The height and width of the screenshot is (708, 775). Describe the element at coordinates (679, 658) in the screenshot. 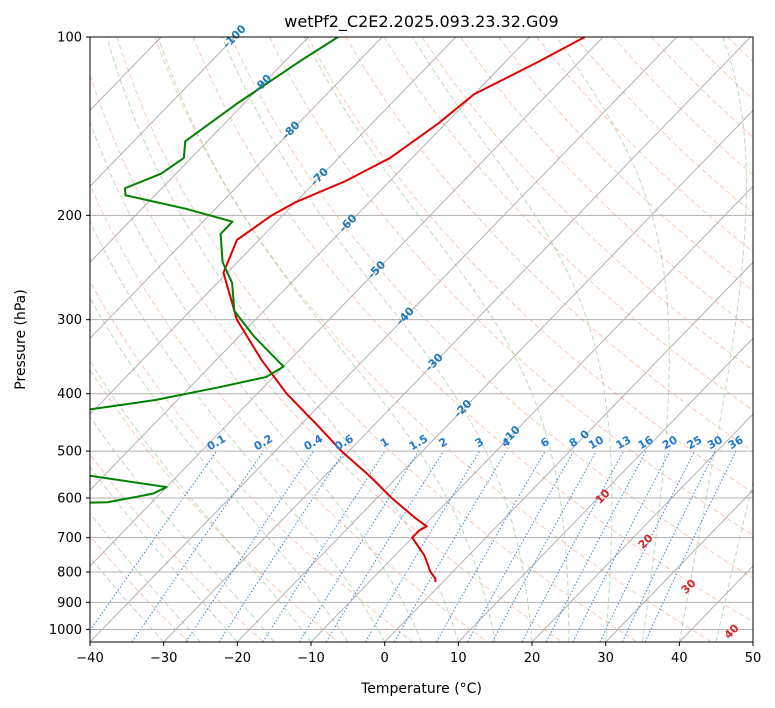

I see `x-tick-label: 40` at that location.